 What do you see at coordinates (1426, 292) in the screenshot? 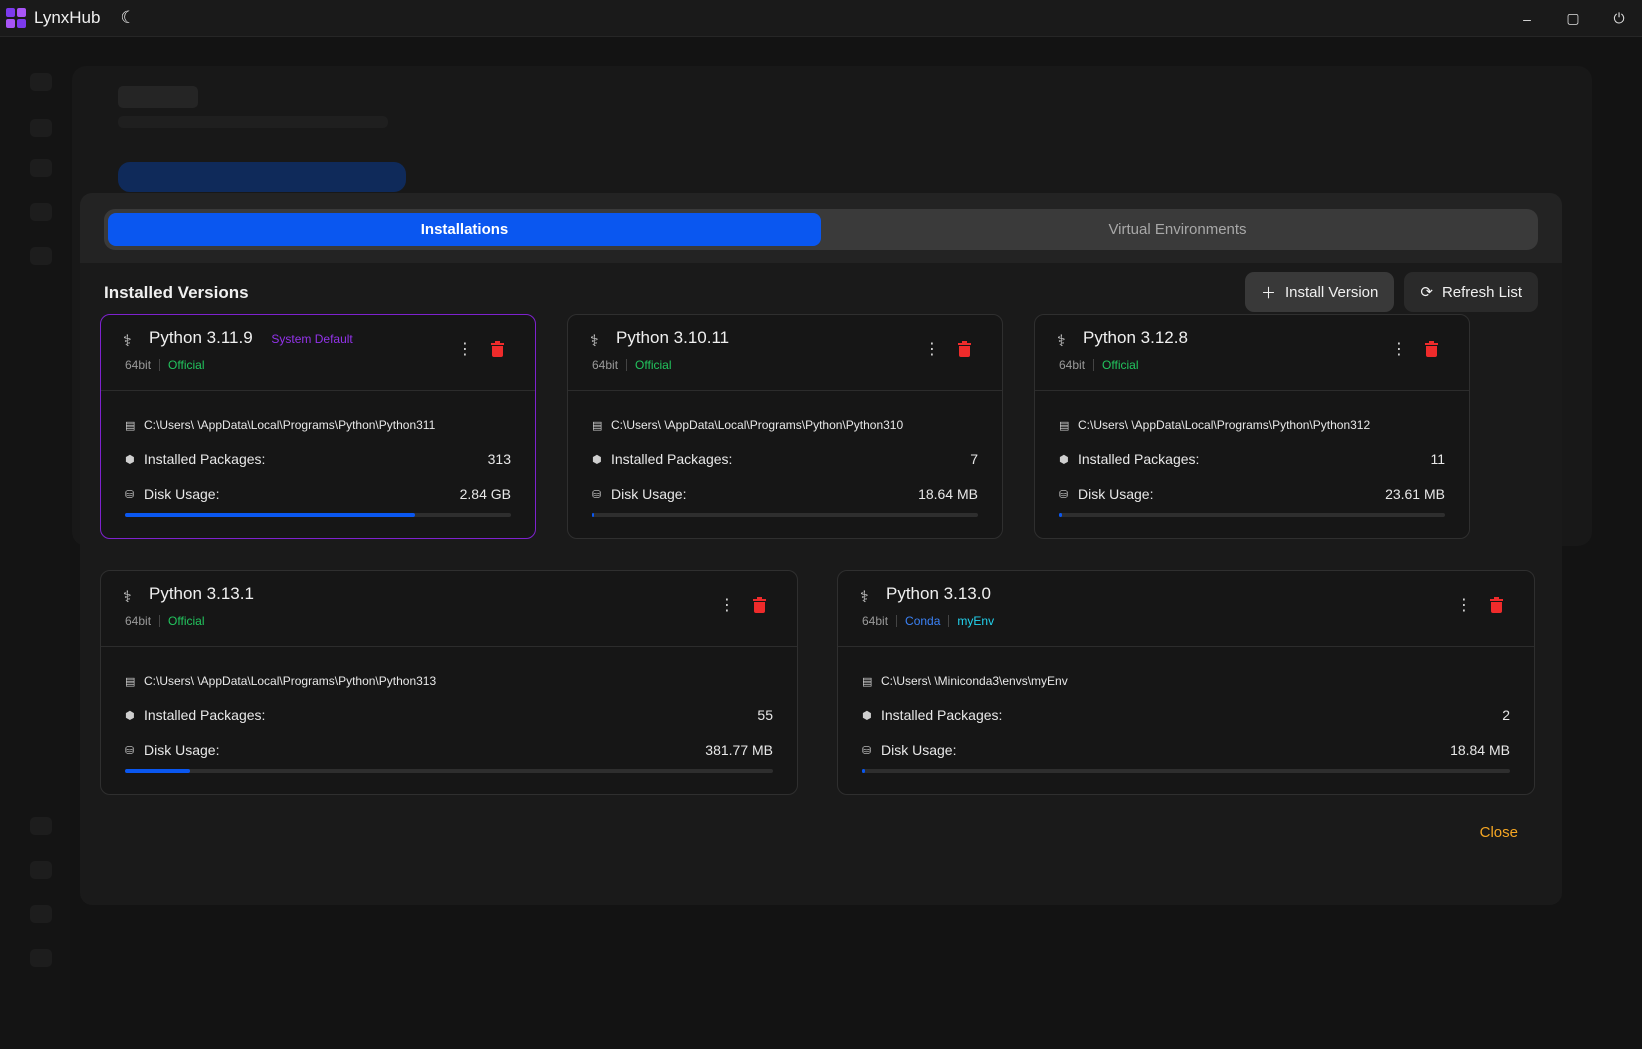
I see `refresh-icon: ⟳` at bounding box center [1426, 292].